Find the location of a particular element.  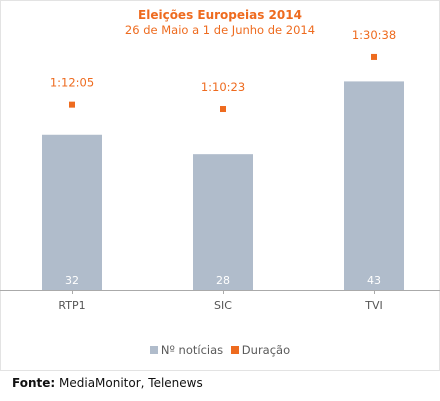

source-note: Fonte: MediaMonitor, Telenews is located at coordinates (107, 383).